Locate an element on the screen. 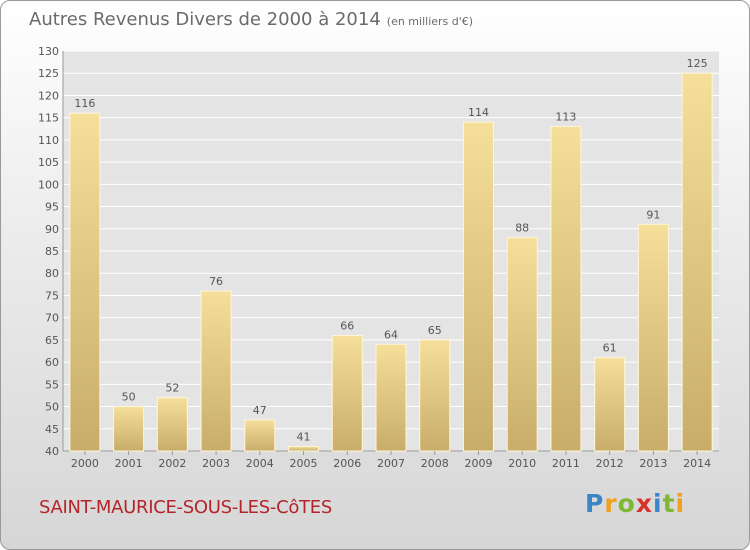 The width and height of the screenshot is (750, 550). x-tick-label-2009: 2009 is located at coordinates (478, 463).